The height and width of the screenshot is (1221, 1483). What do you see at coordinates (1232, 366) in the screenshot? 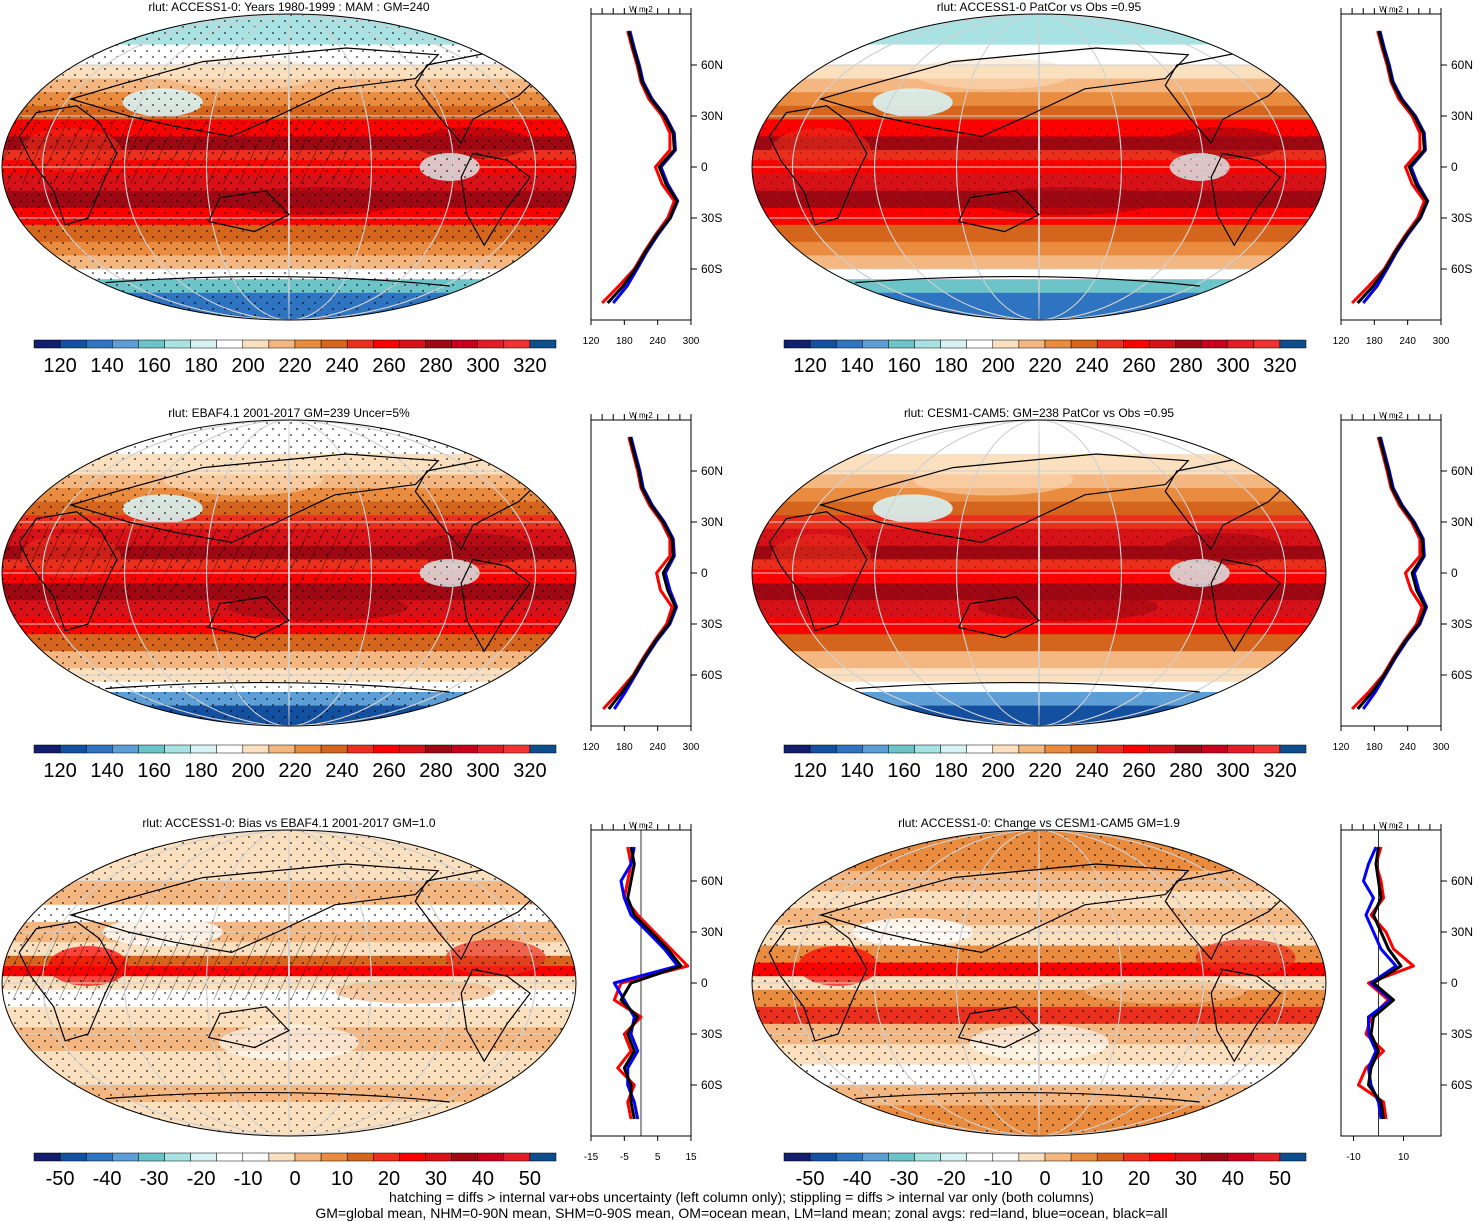
I see `colorbar-tick-label: 300` at bounding box center [1232, 366].